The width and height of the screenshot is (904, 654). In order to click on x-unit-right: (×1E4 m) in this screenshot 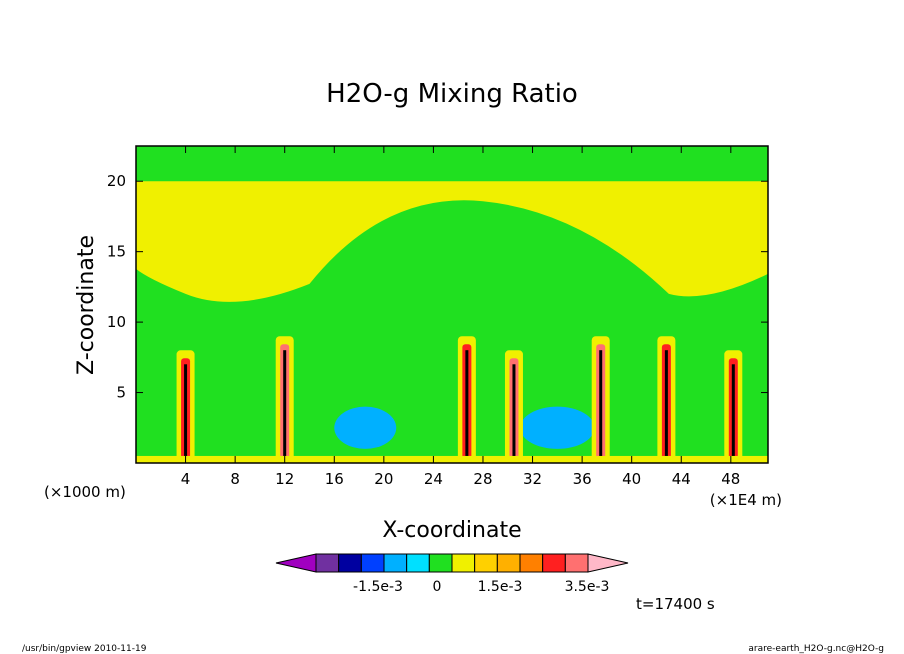, I will do `click(746, 500)`.